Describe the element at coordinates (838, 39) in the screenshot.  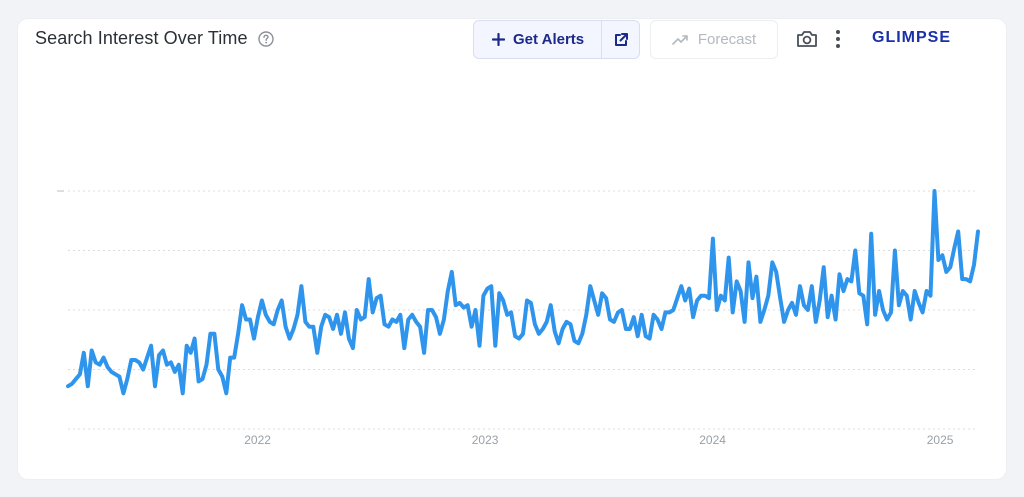
I see `more-vertical-icon` at that location.